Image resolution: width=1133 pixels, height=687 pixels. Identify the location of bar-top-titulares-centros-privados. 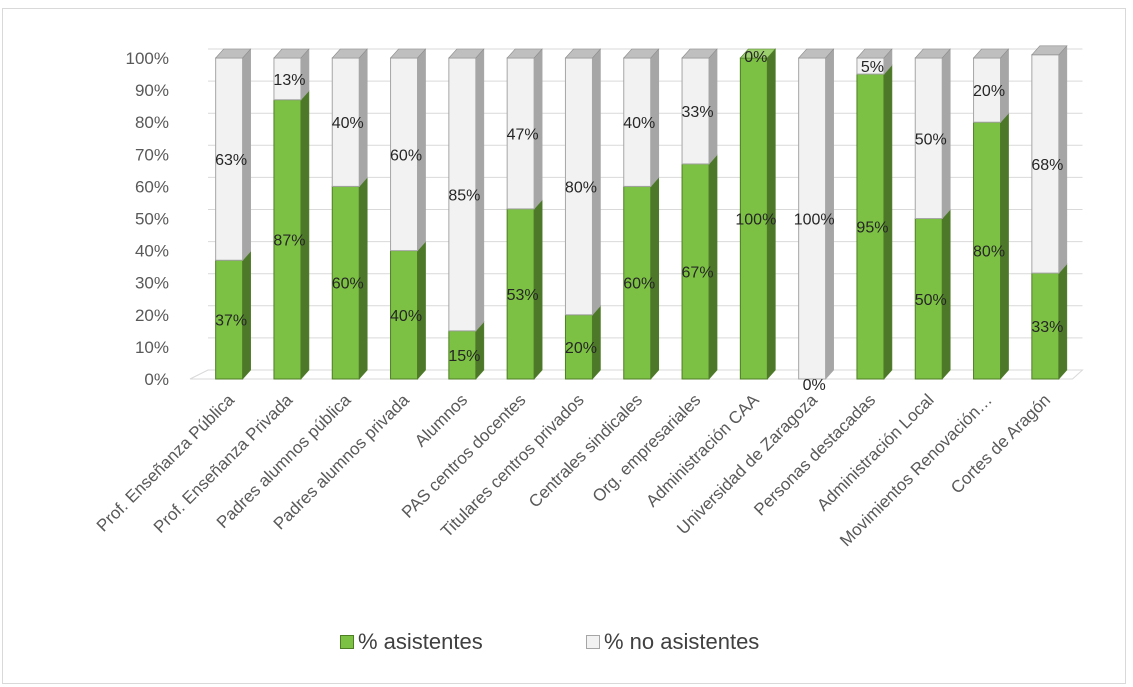
(583, 53).